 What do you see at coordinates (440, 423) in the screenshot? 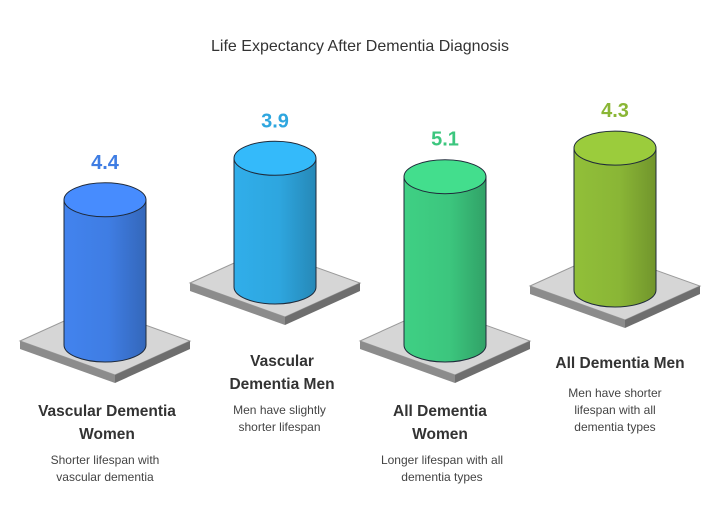
I see `category-label-all-women: All Dementia Women` at bounding box center [440, 423].